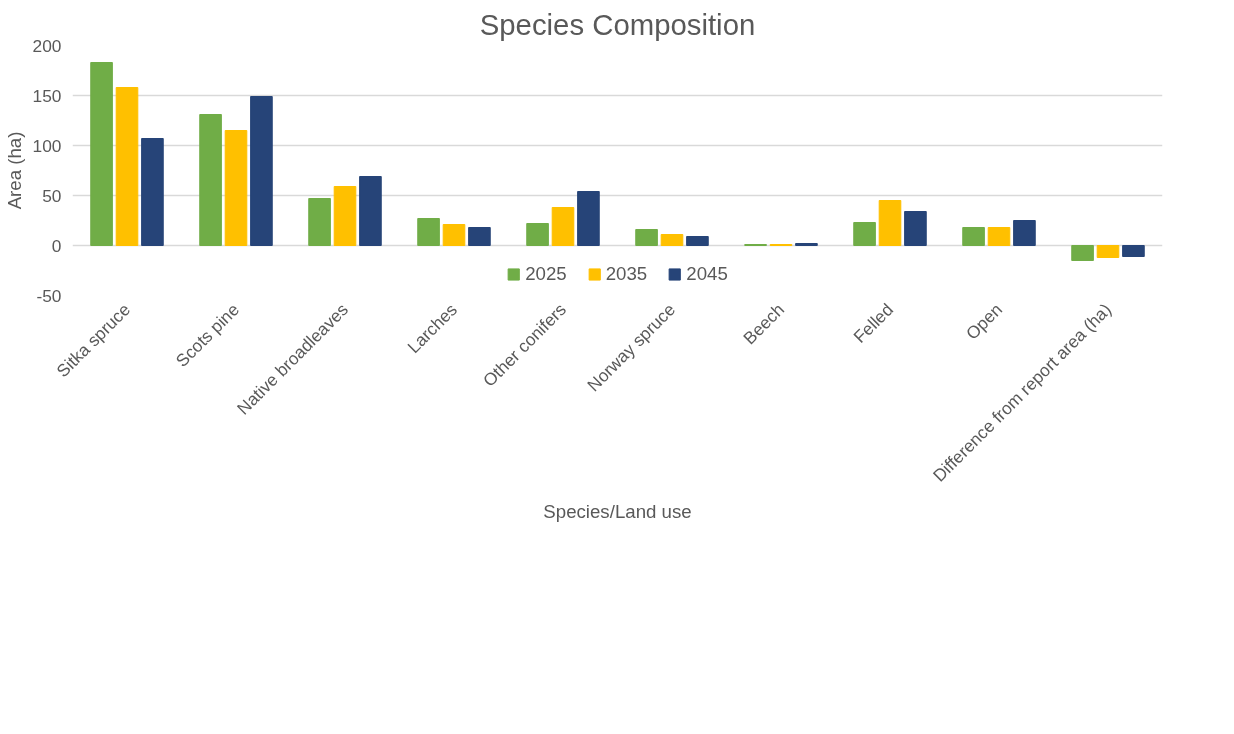  Describe the element at coordinates (626, 274) in the screenshot. I see `legend-label: 2035` at that location.